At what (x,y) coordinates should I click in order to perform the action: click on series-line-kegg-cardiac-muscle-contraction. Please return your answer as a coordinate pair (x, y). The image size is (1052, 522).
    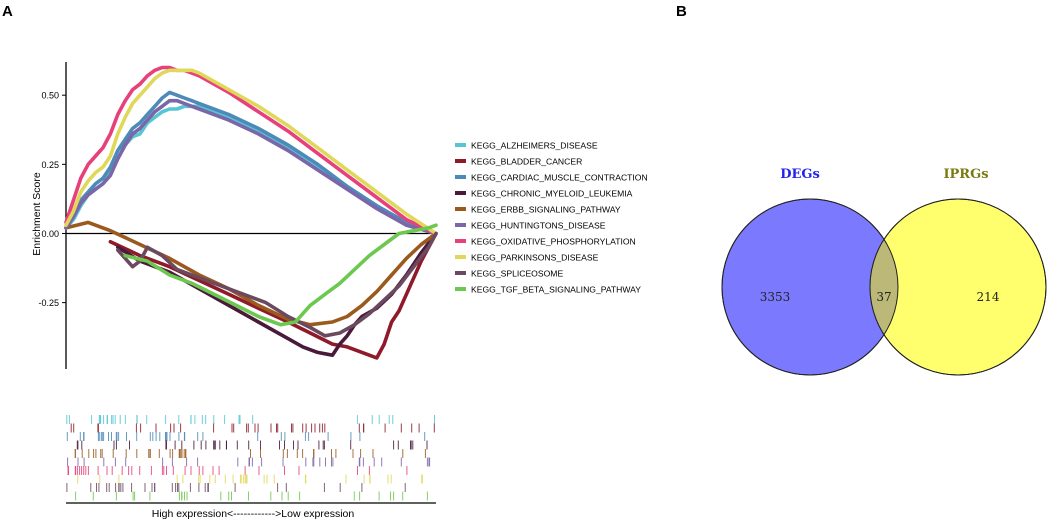
    Looking at the image, I should click on (251, 163).